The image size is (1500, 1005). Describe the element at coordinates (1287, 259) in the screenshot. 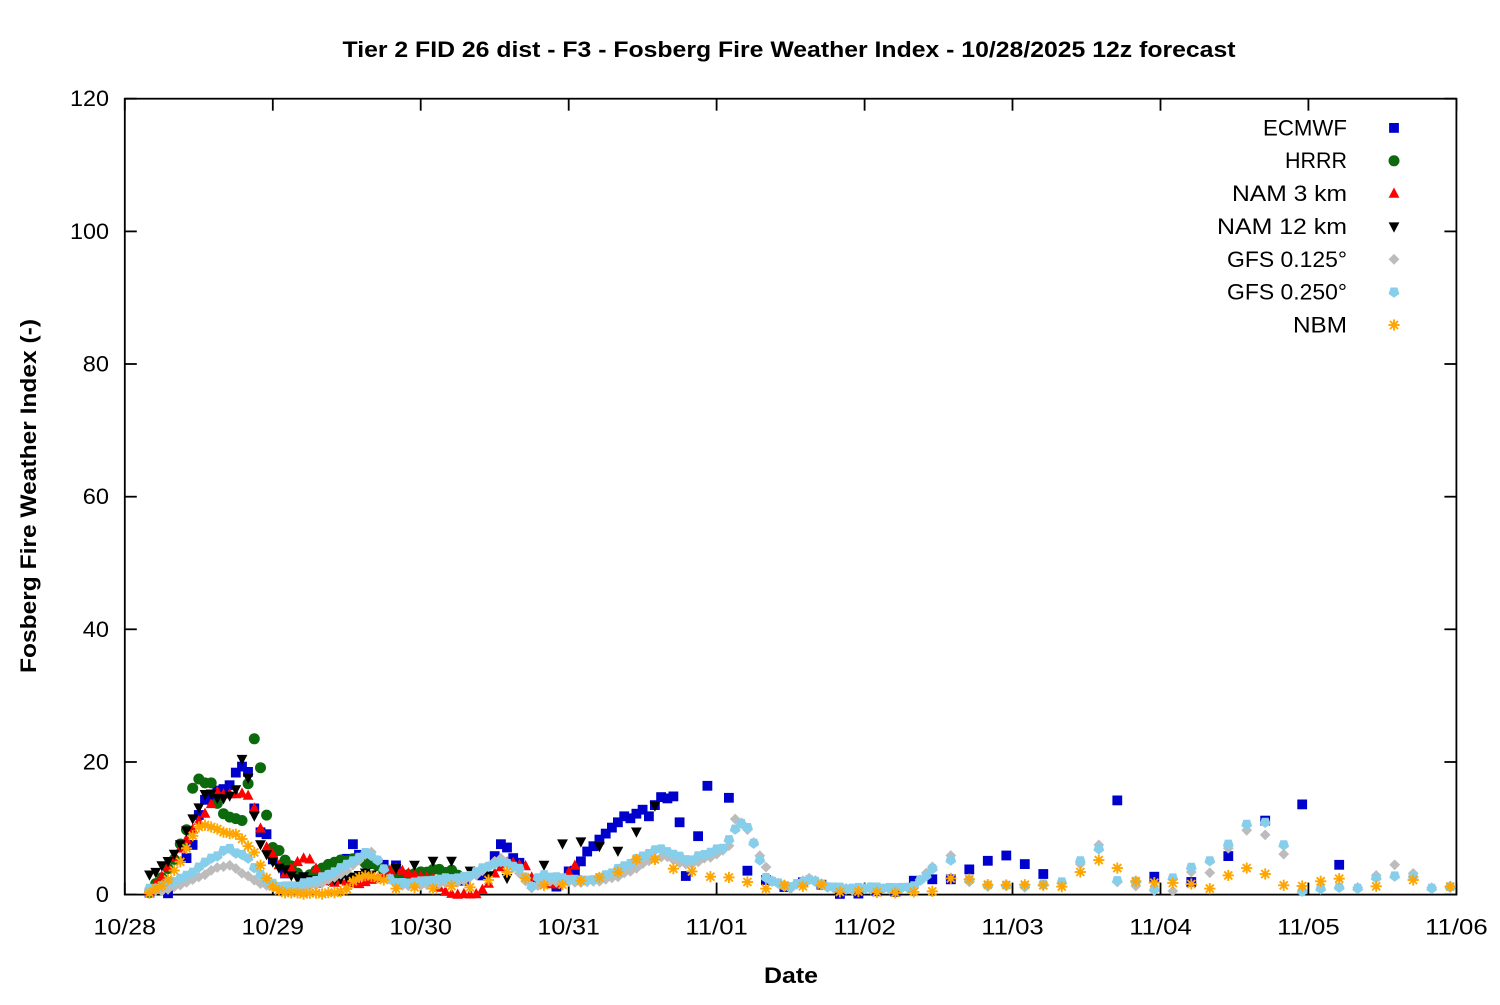

I see `svg-text: GFS 0.125°` at that location.